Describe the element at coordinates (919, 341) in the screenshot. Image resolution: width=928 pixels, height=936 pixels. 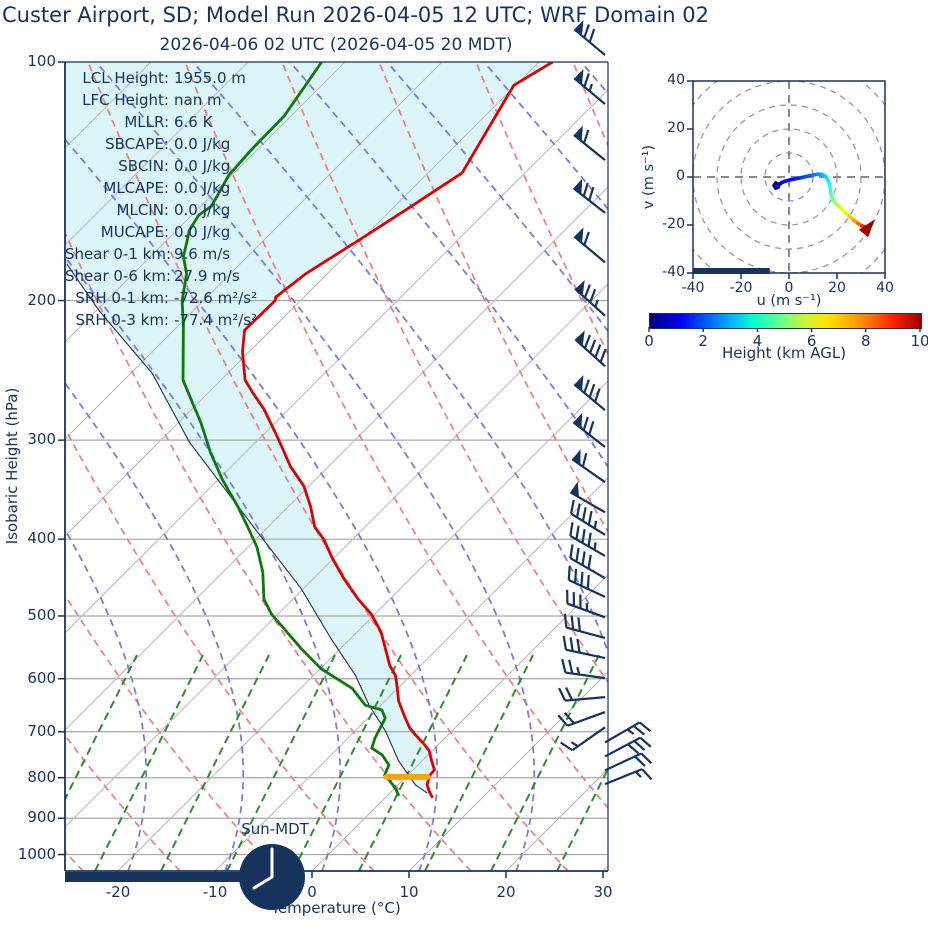
I see `colorbar-tick-label: 10` at that location.